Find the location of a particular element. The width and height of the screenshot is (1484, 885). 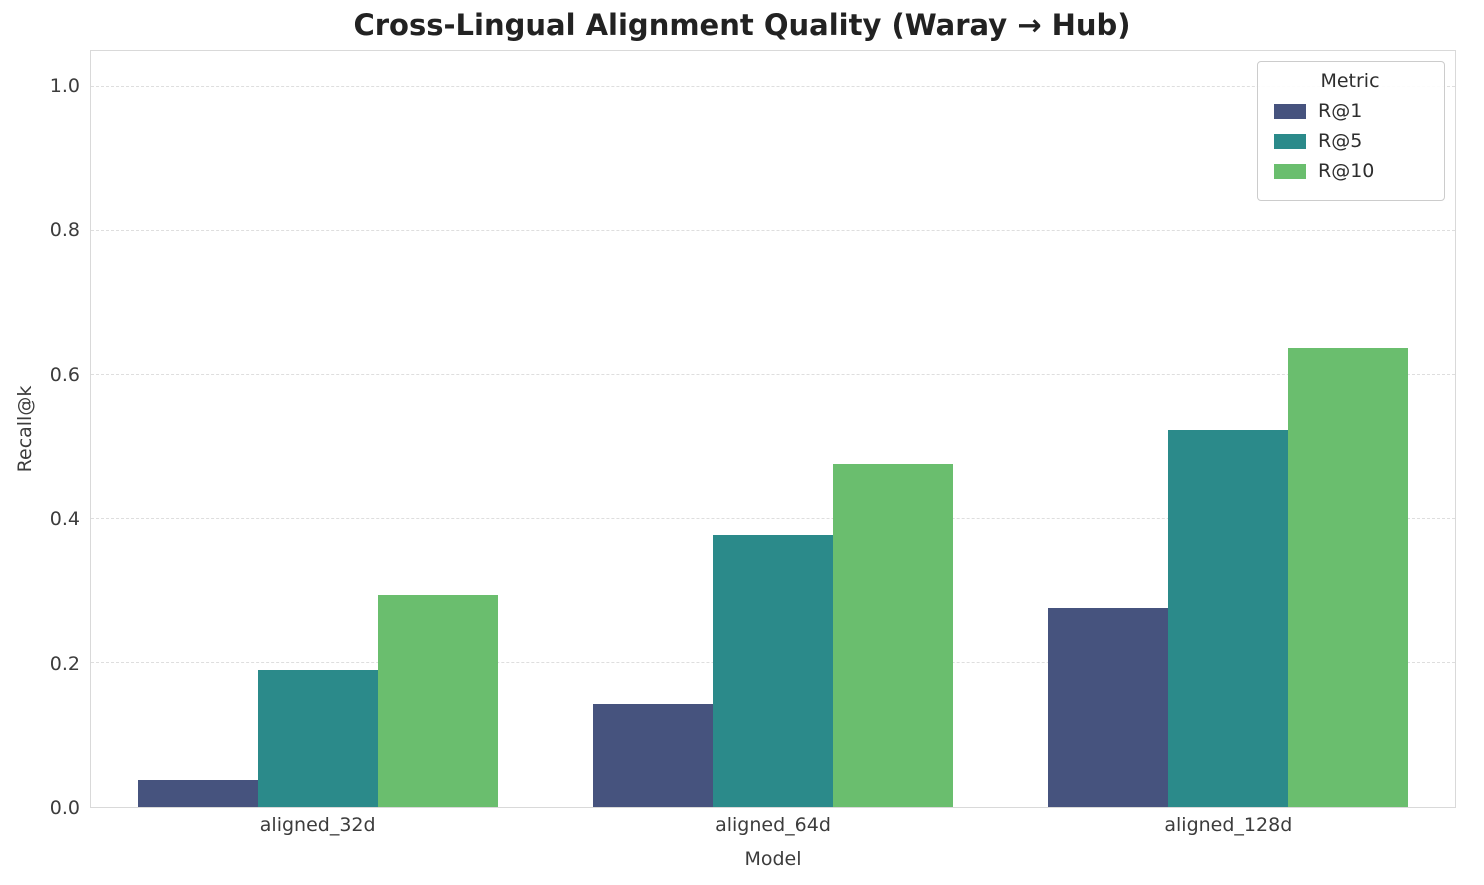

x-tick-label: aligned_32d is located at coordinates (317, 825).